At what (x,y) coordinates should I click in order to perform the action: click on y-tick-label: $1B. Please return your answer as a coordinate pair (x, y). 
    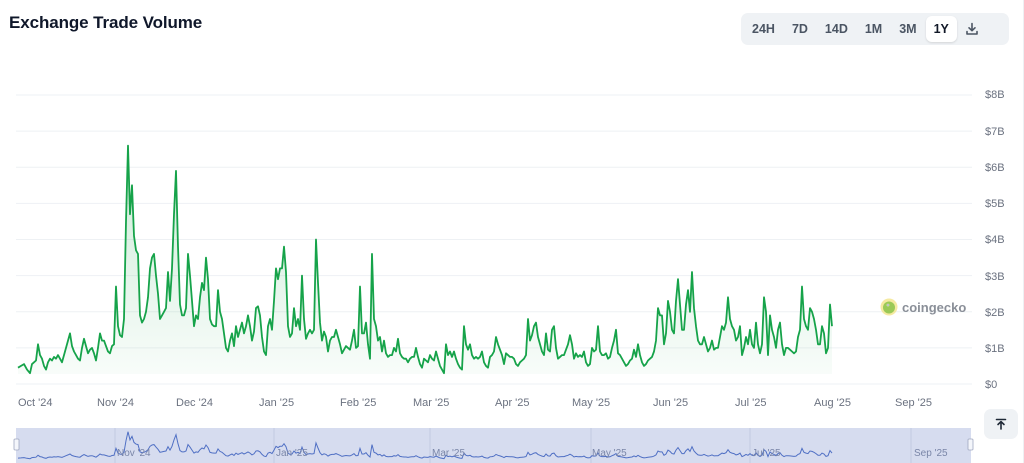
    Looking at the image, I should click on (995, 349).